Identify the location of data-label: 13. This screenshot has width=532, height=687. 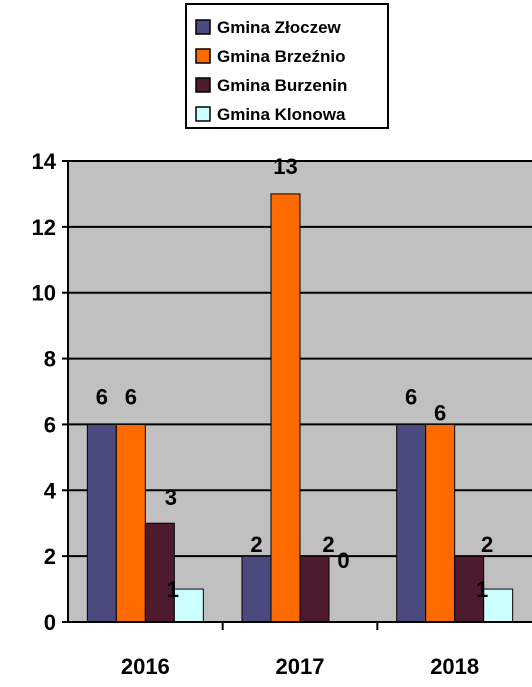
(285, 166).